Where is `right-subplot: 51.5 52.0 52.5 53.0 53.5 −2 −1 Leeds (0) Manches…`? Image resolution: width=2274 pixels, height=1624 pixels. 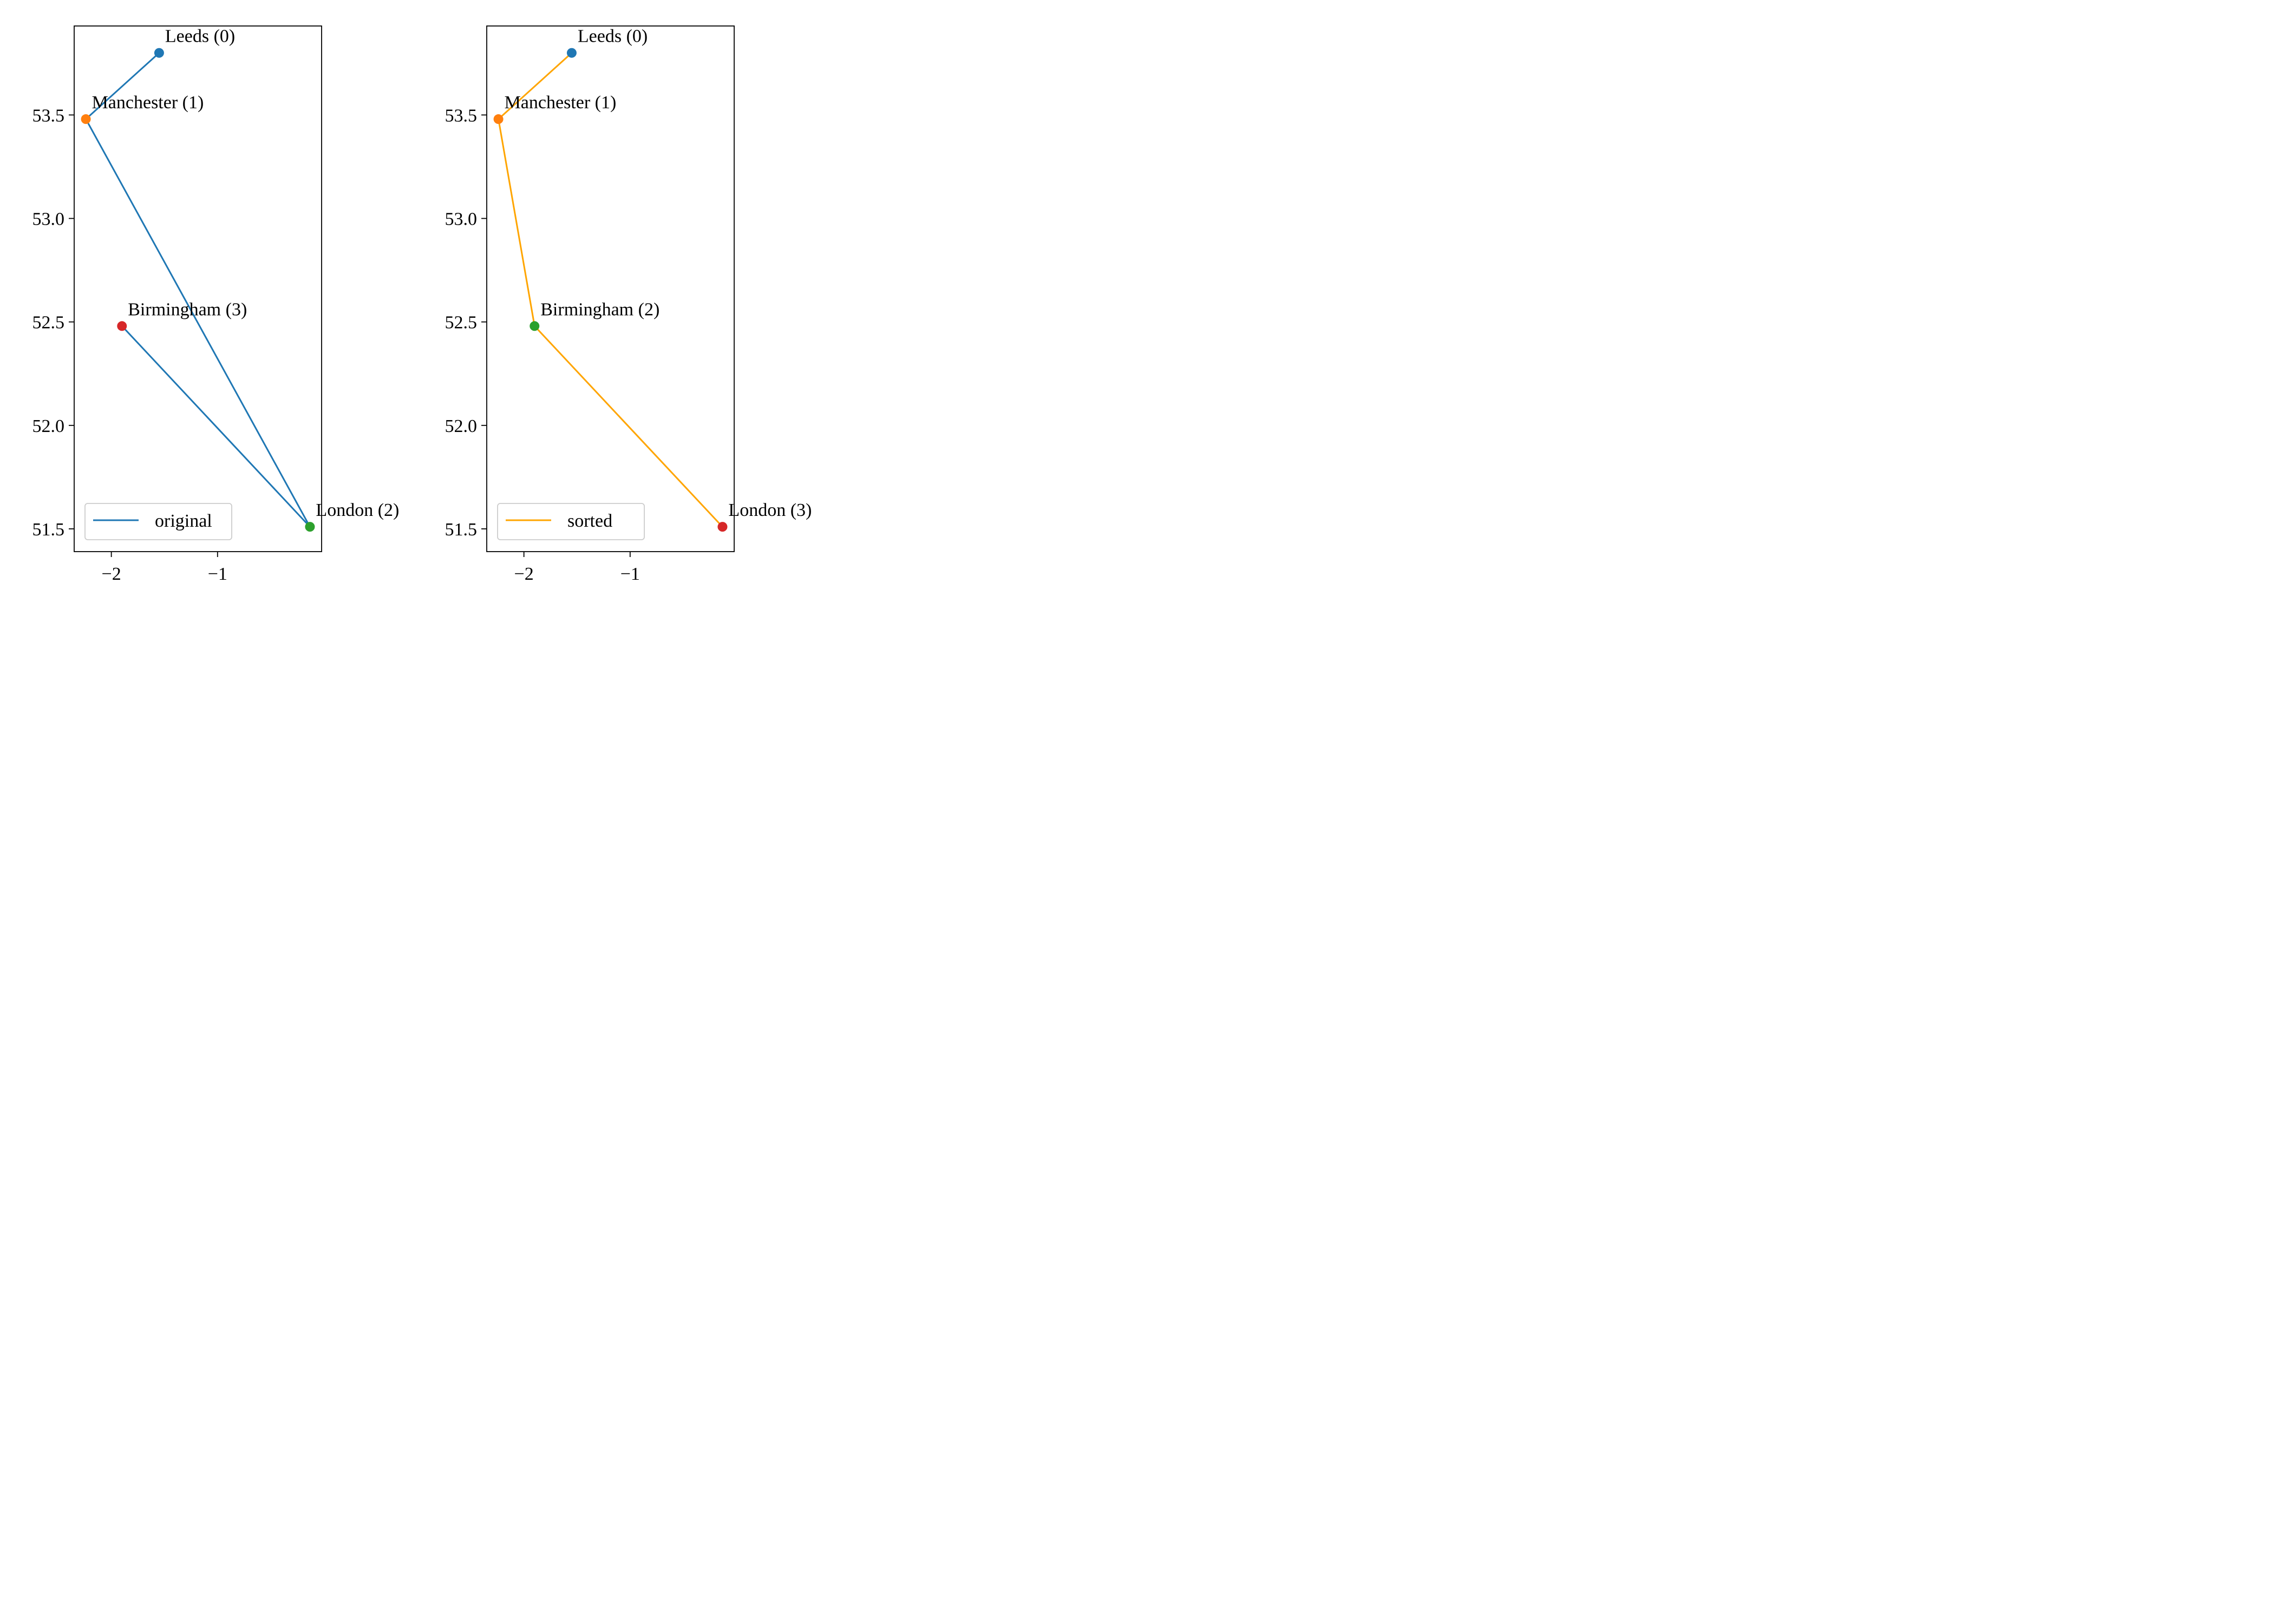 right-subplot: 51.5 52.0 52.5 53.0 53.5 −2 −1 Leeds (0) Manches… is located at coordinates (628, 304).